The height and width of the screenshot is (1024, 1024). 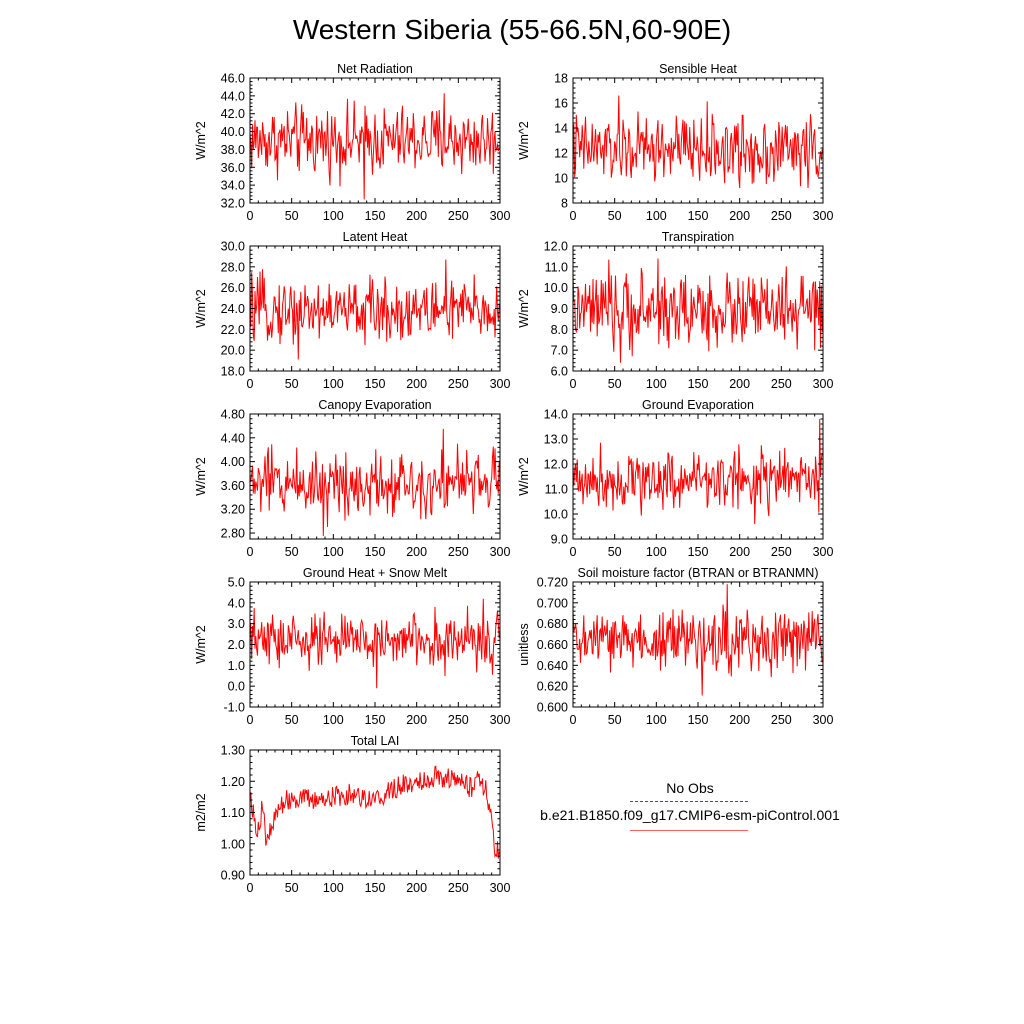 I want to click on legend-line-no-obs, so click(x=689, y=801).